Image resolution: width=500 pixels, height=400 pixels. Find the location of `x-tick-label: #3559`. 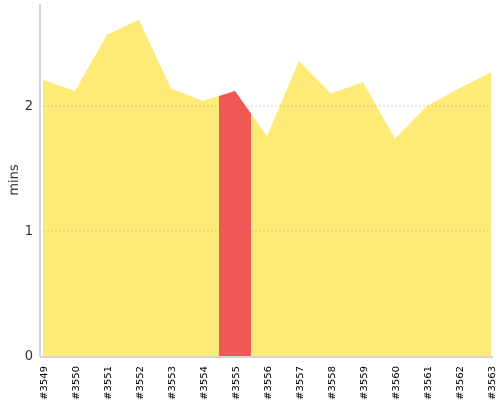

x-tick-label: #3559 is located at coordinates (364, 383).